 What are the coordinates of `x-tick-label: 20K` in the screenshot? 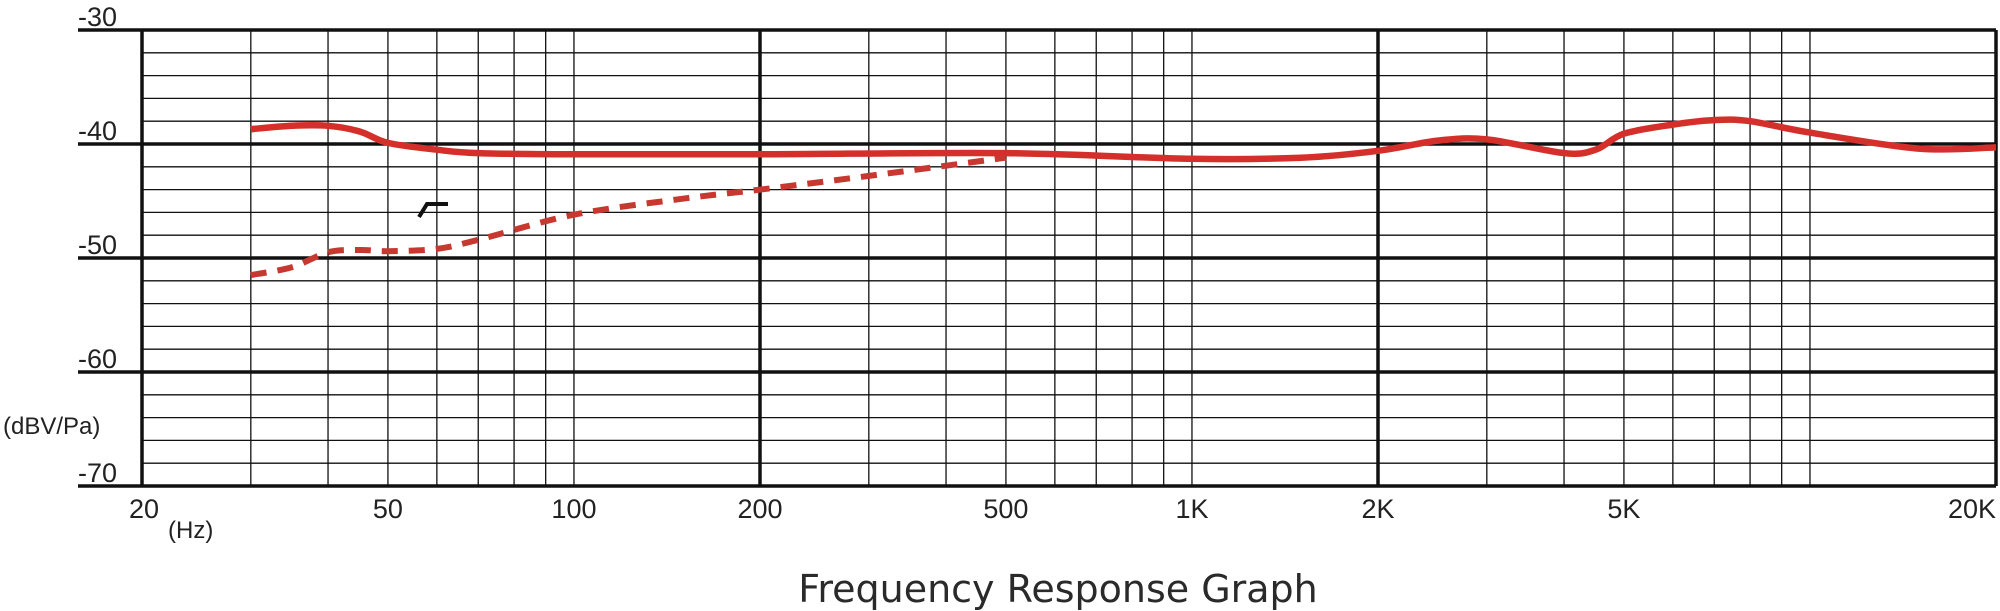 It's located at (1972, 509).